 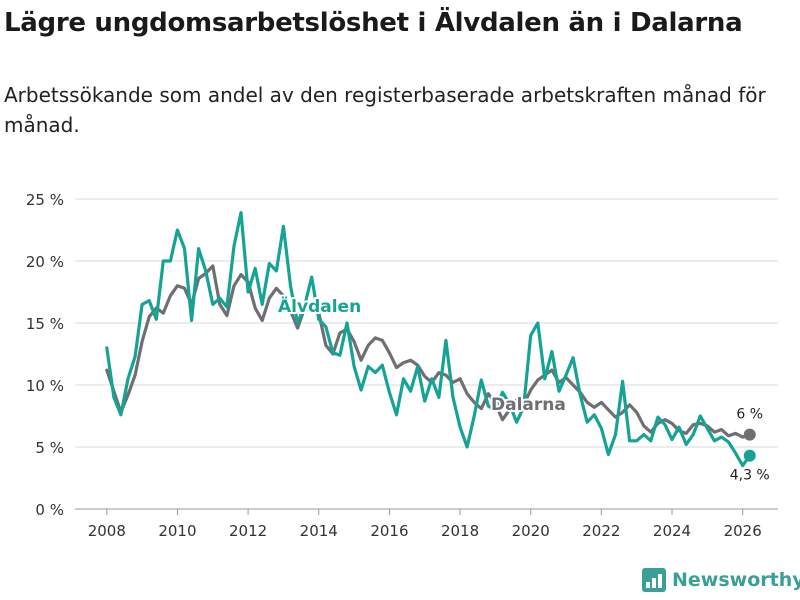 What do you see at coordinates (107, 531) in the screenshot?
I see `x-tick-label: 2008` at bounding box center [107, 531].